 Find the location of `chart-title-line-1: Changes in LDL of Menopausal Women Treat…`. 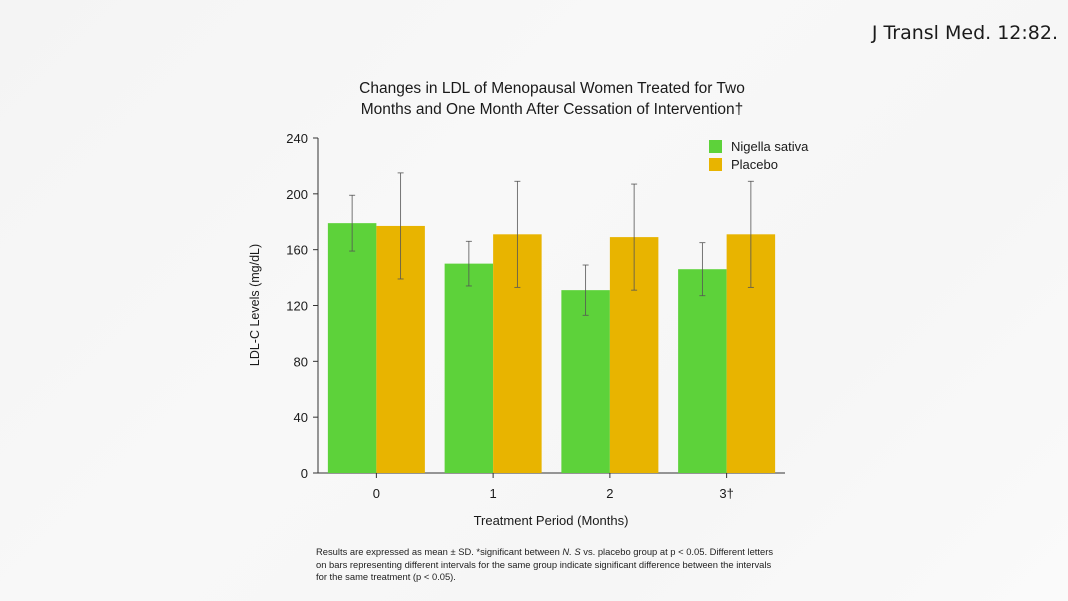

chart-title-line-1: Changes in LDL of Menopausal Women Treat… is located at coordinates (552, 88).